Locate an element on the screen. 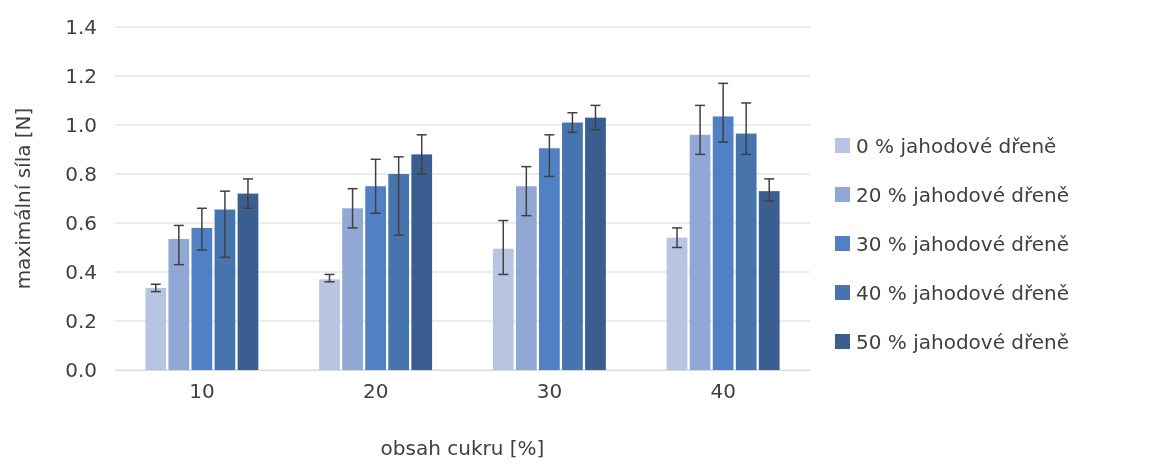 The image size is (1169, 464). x-tick-label: 40 is located at coordinates (723, 391).